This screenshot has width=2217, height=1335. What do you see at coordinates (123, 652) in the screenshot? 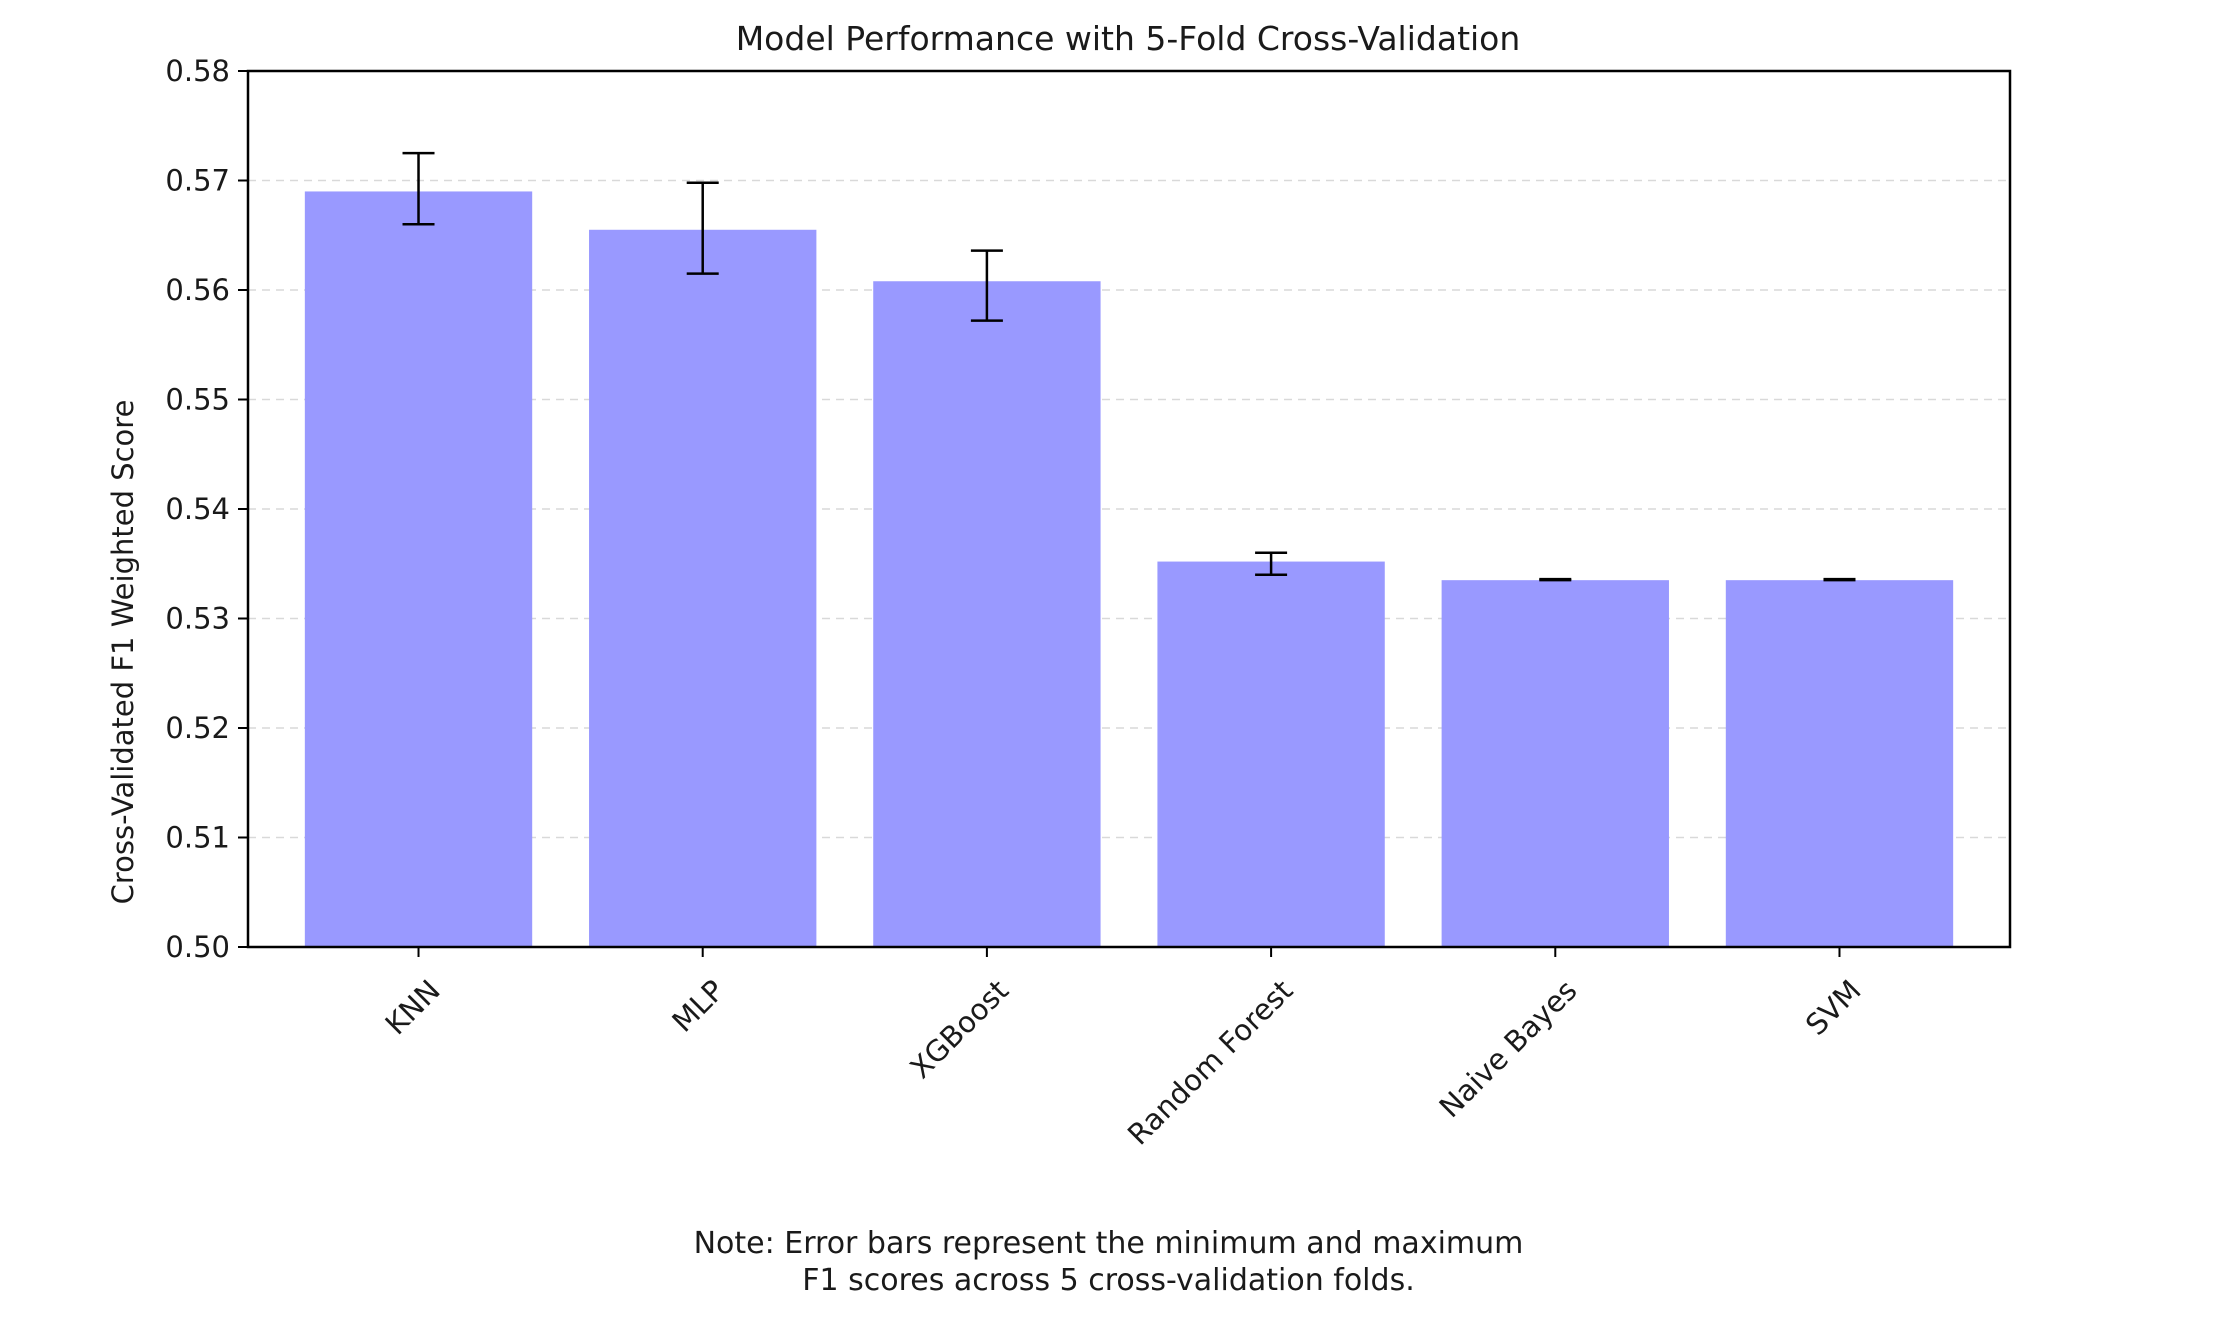
I see `y-axis-label: Cross-Validated F1 Weighted Score` at bounding box center [123, 652].